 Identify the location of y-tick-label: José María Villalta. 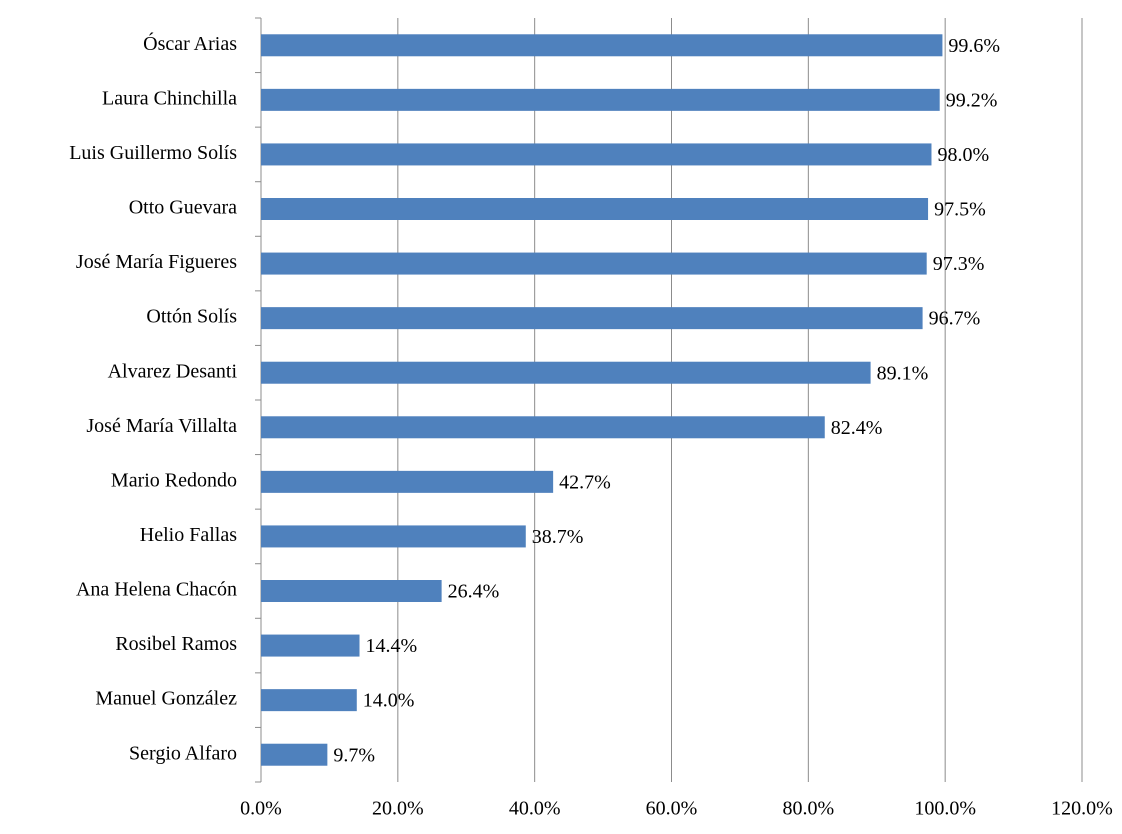
(161, 426).